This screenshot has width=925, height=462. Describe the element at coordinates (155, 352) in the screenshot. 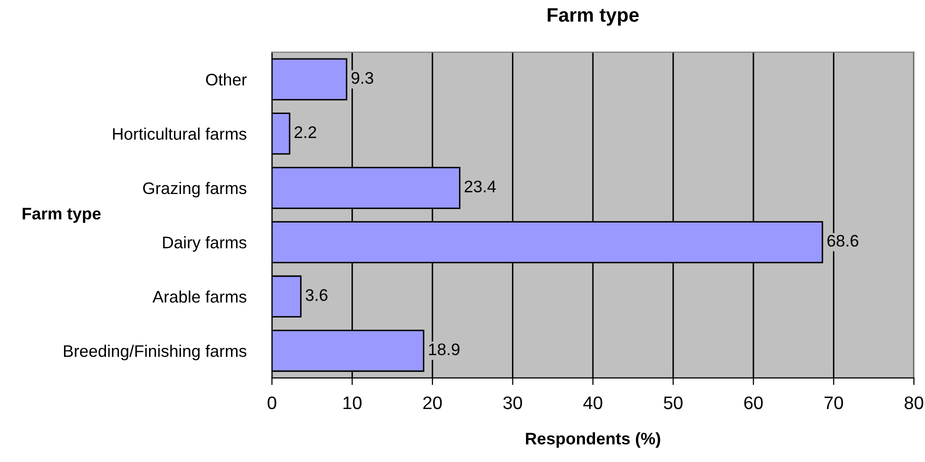

I see `y-tick-label: Breeding/Finishing farms` at that location.